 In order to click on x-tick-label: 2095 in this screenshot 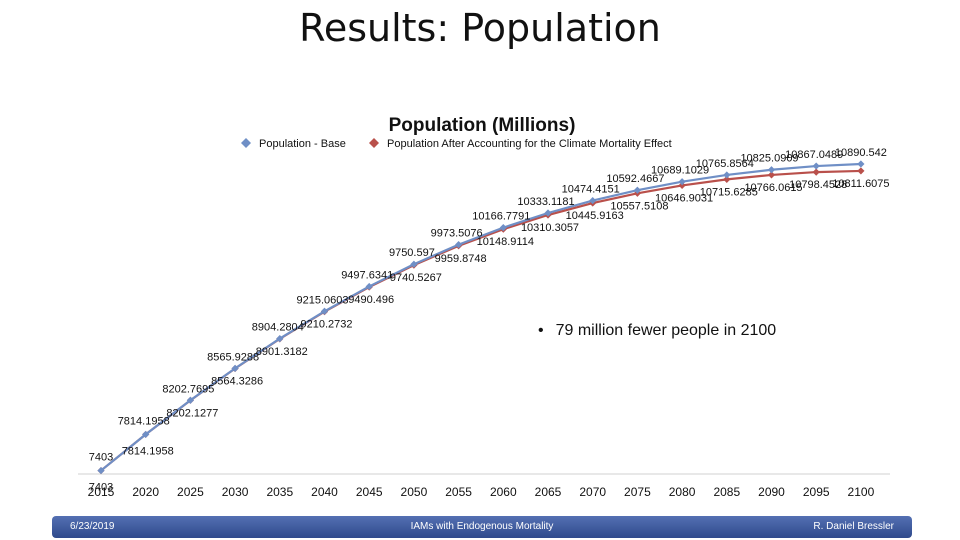, I will do `click(816, 492)`.